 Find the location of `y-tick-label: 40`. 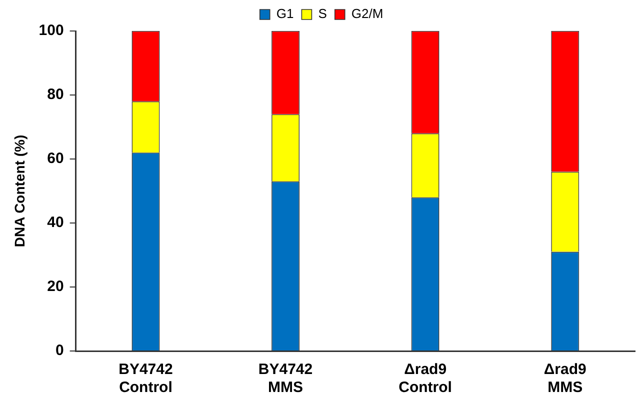

y-tick-label: 40 is located at coordinates (55, 223).